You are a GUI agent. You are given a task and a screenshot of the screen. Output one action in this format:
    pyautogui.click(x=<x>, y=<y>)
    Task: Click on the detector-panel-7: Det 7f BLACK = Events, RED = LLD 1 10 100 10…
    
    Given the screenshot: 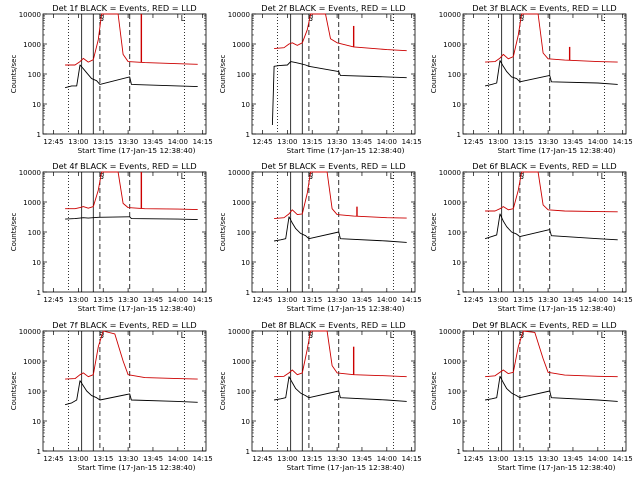 What is the action you would take?
    pyautogui.click(x=111, y=396)
    